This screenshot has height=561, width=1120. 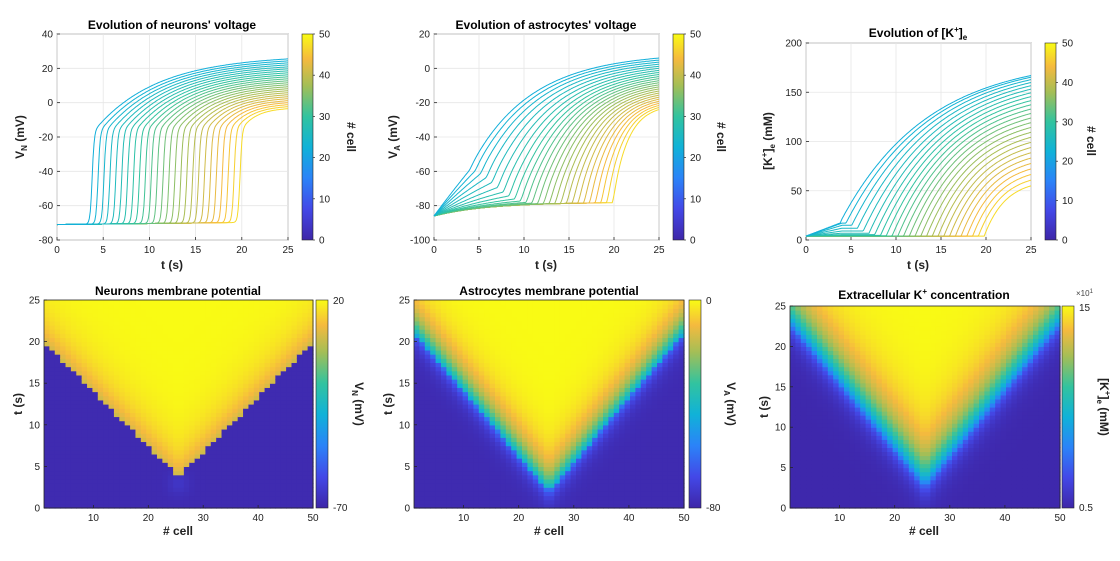 What do you see at coordinates (768, 163) in the screenshot?
I see `y-label-main: [K` at bounding box center [768, 163].